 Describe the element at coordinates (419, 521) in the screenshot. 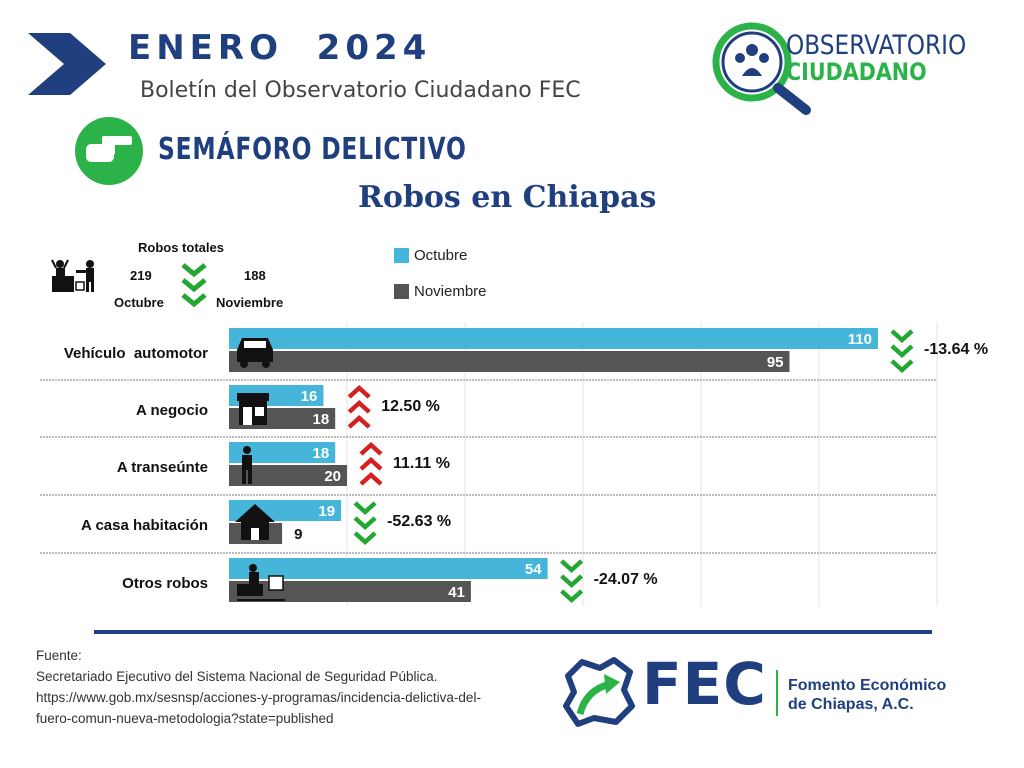

I see `percent-change-label: -52.63 %` at that location.